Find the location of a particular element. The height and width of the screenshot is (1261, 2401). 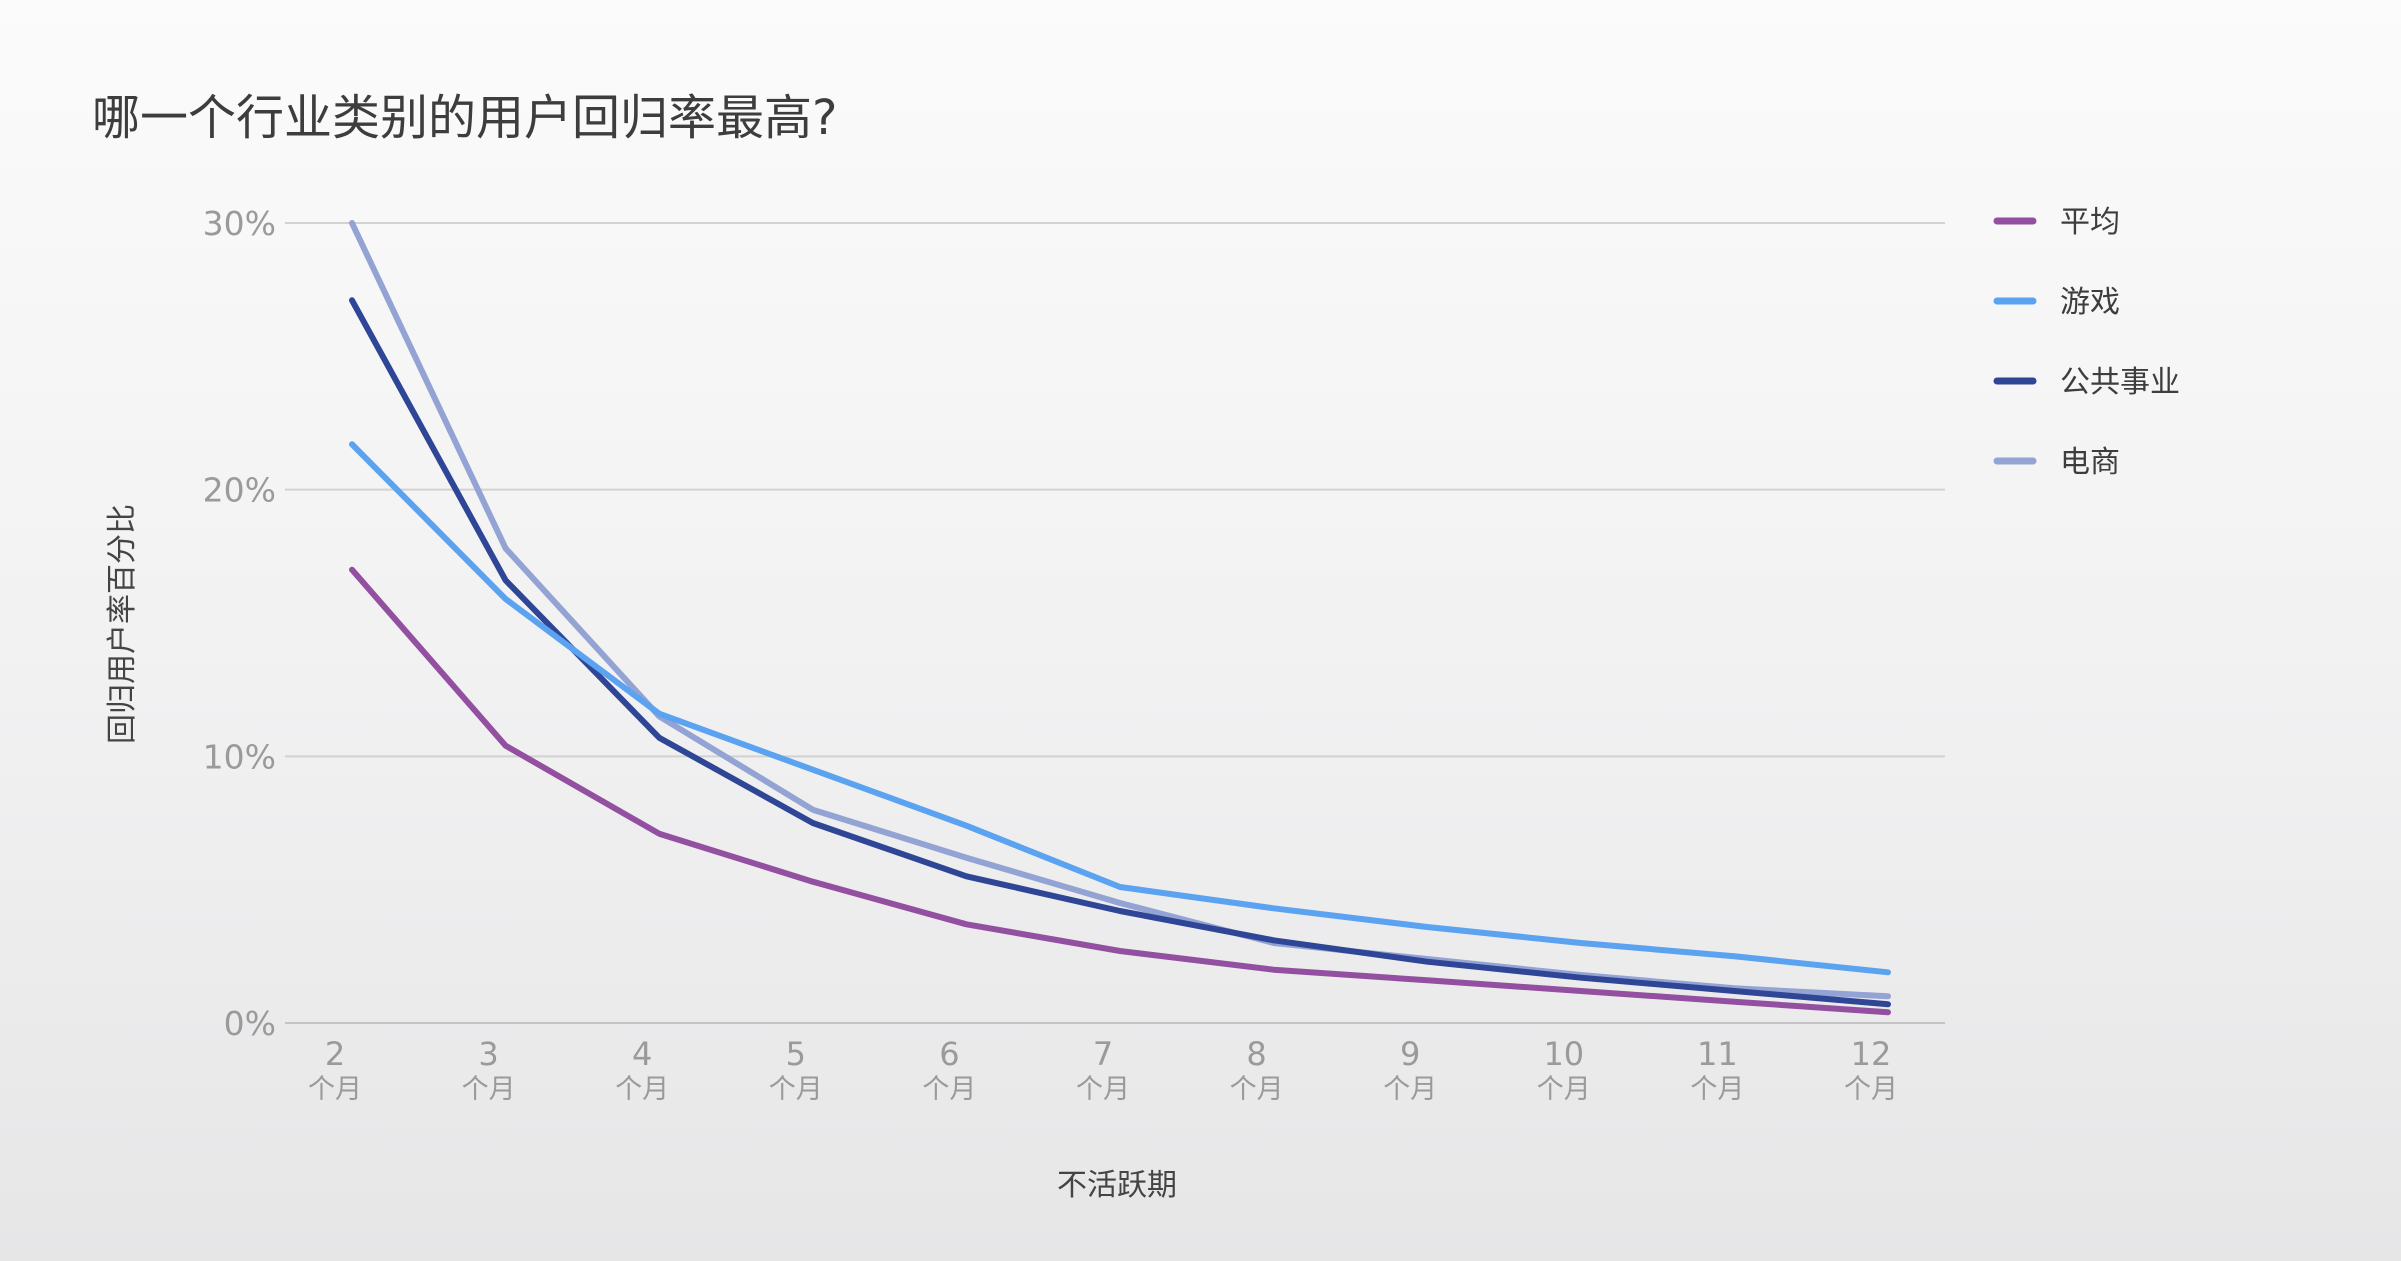

y-tick-label: 0% is located at coordinates (250, 1023).